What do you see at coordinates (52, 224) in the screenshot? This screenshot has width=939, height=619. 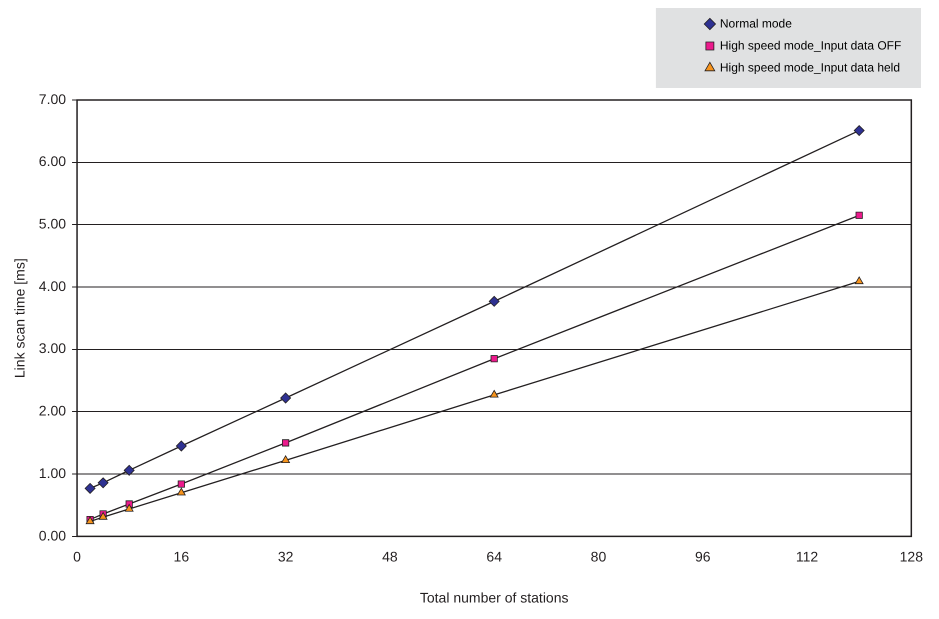 I see `y-tick-label: 5.00` at bounding box center [52, 224].